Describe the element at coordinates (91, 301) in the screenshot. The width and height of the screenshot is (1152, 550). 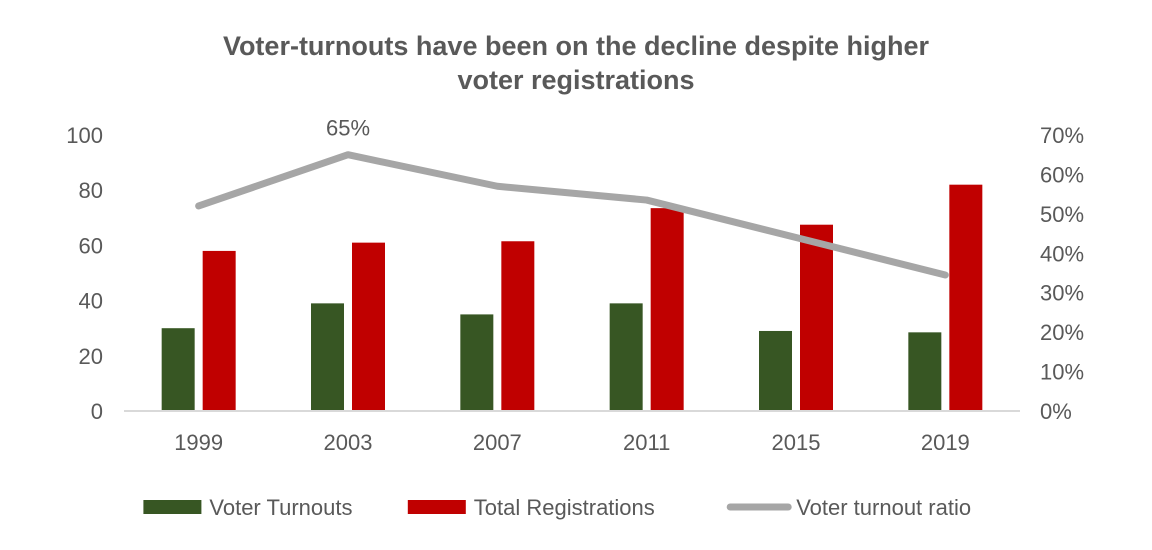
I see `y-left-tick-label: 40` at that location.